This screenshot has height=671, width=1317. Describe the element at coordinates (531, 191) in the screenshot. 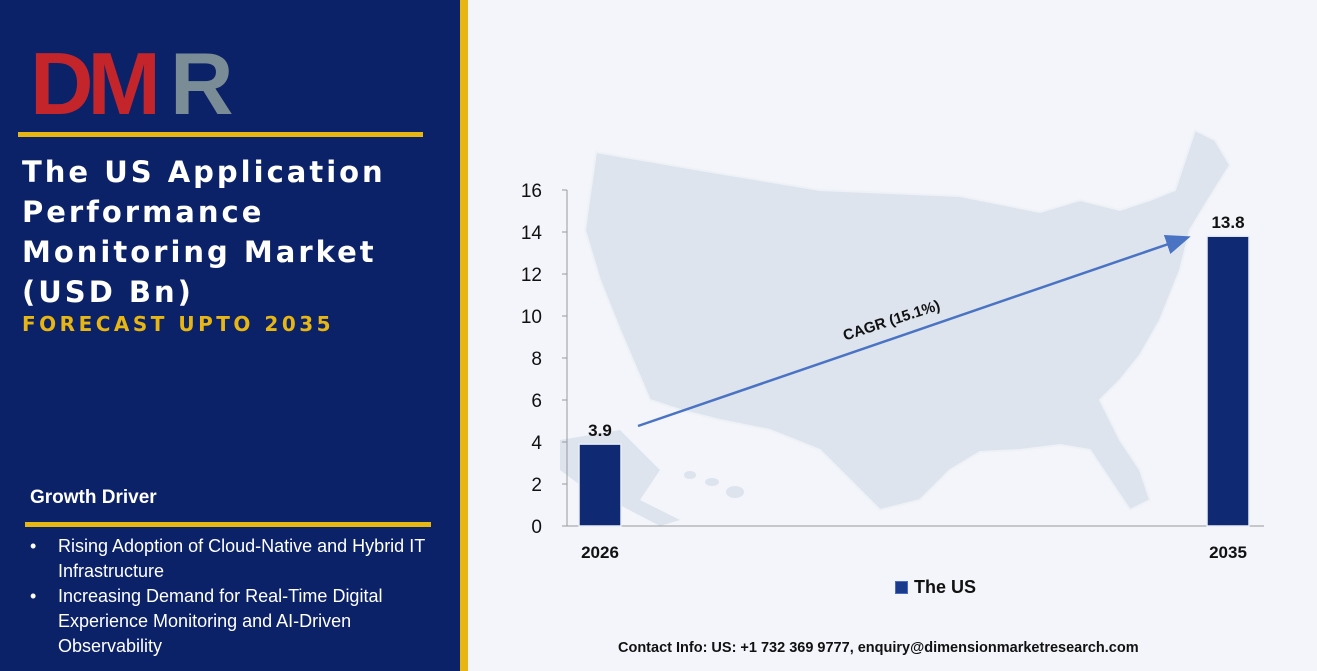

I see `y-tick-label: 16` at that location.